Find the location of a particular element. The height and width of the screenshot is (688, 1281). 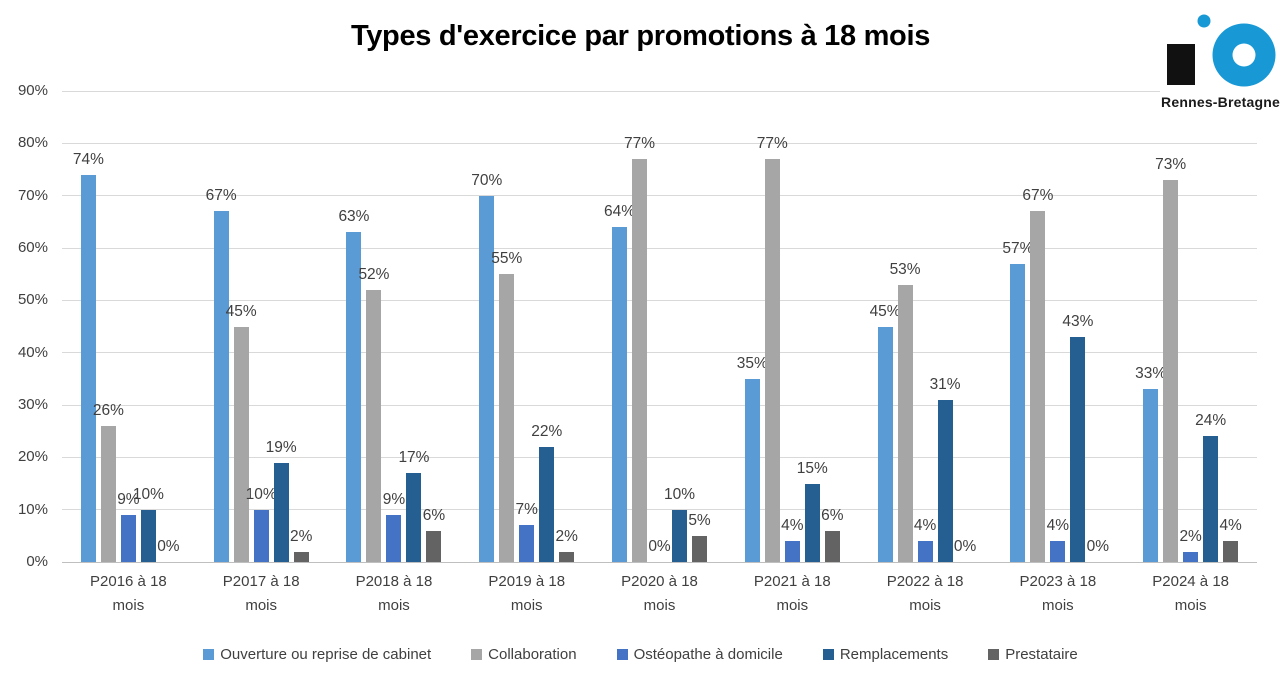

legend-item: Ostéopathe à domicile is located at coordinates (699, 654).